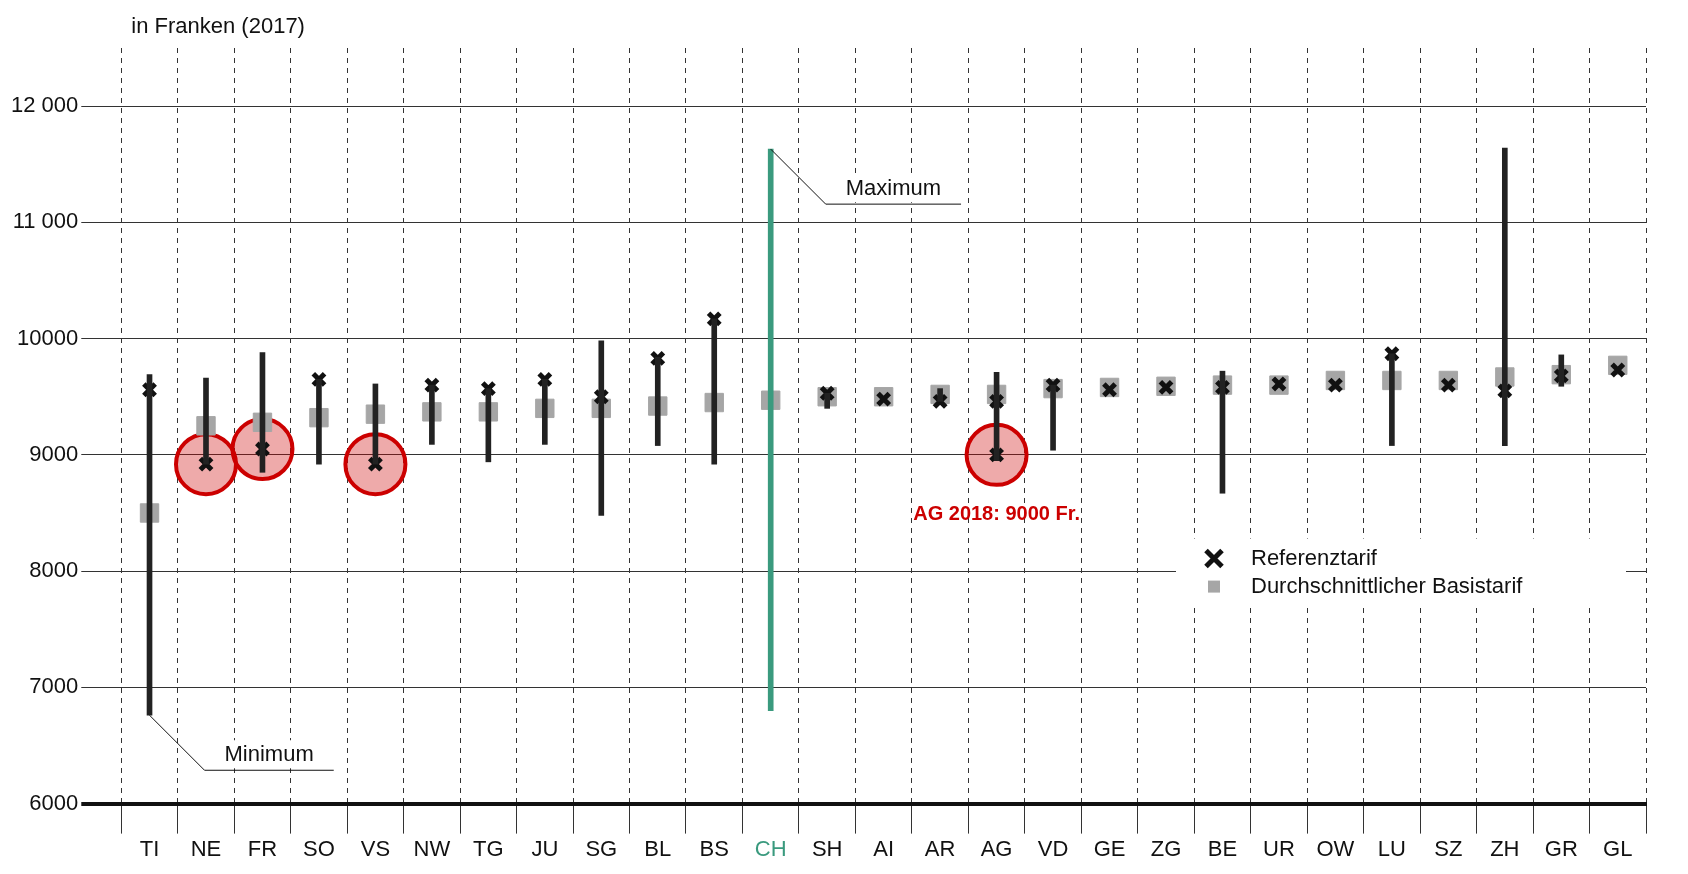  What do you see at coordinates (1314, 557) in the screenshot?
I see `legend-label: Referenztarif` at bounding box center [1314, 557].